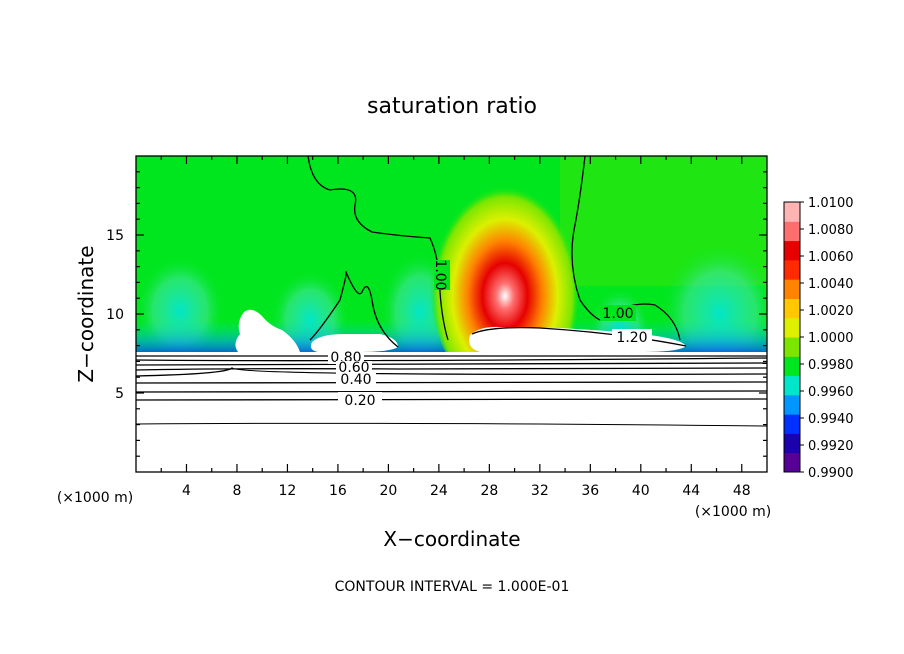 This screenshot has height=654, width=904. What do you see at coordinates (489, 491) in the screenshot?
I see `x-tick-label: 28` at bounding box center [489, 491].